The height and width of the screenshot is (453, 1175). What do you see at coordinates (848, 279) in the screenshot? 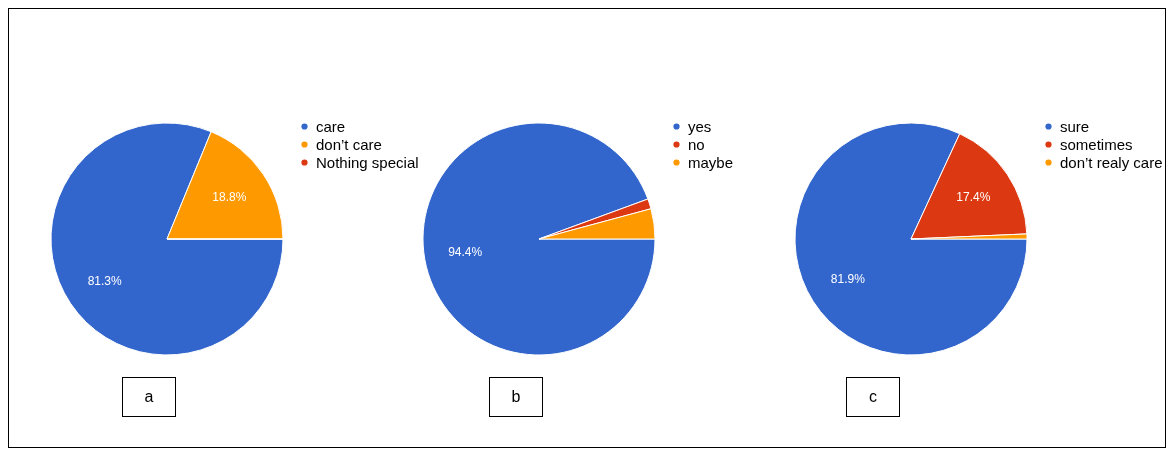
I see `data-label: 81.9%` at bounding box center [848, 279].